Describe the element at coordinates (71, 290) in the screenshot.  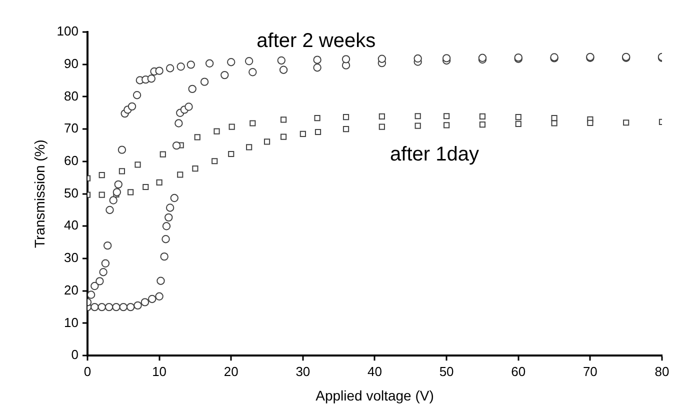
I see `y-tick-label: 20` at that location.